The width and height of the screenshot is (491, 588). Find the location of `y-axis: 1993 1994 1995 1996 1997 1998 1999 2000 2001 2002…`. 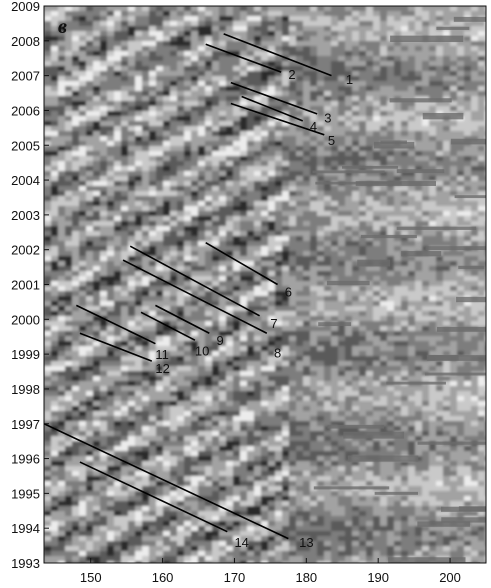

y-axis: 1993 1994 1995 1996 1997 1998 1999 2000 2001 2002… is located at coordinates (30, 285).